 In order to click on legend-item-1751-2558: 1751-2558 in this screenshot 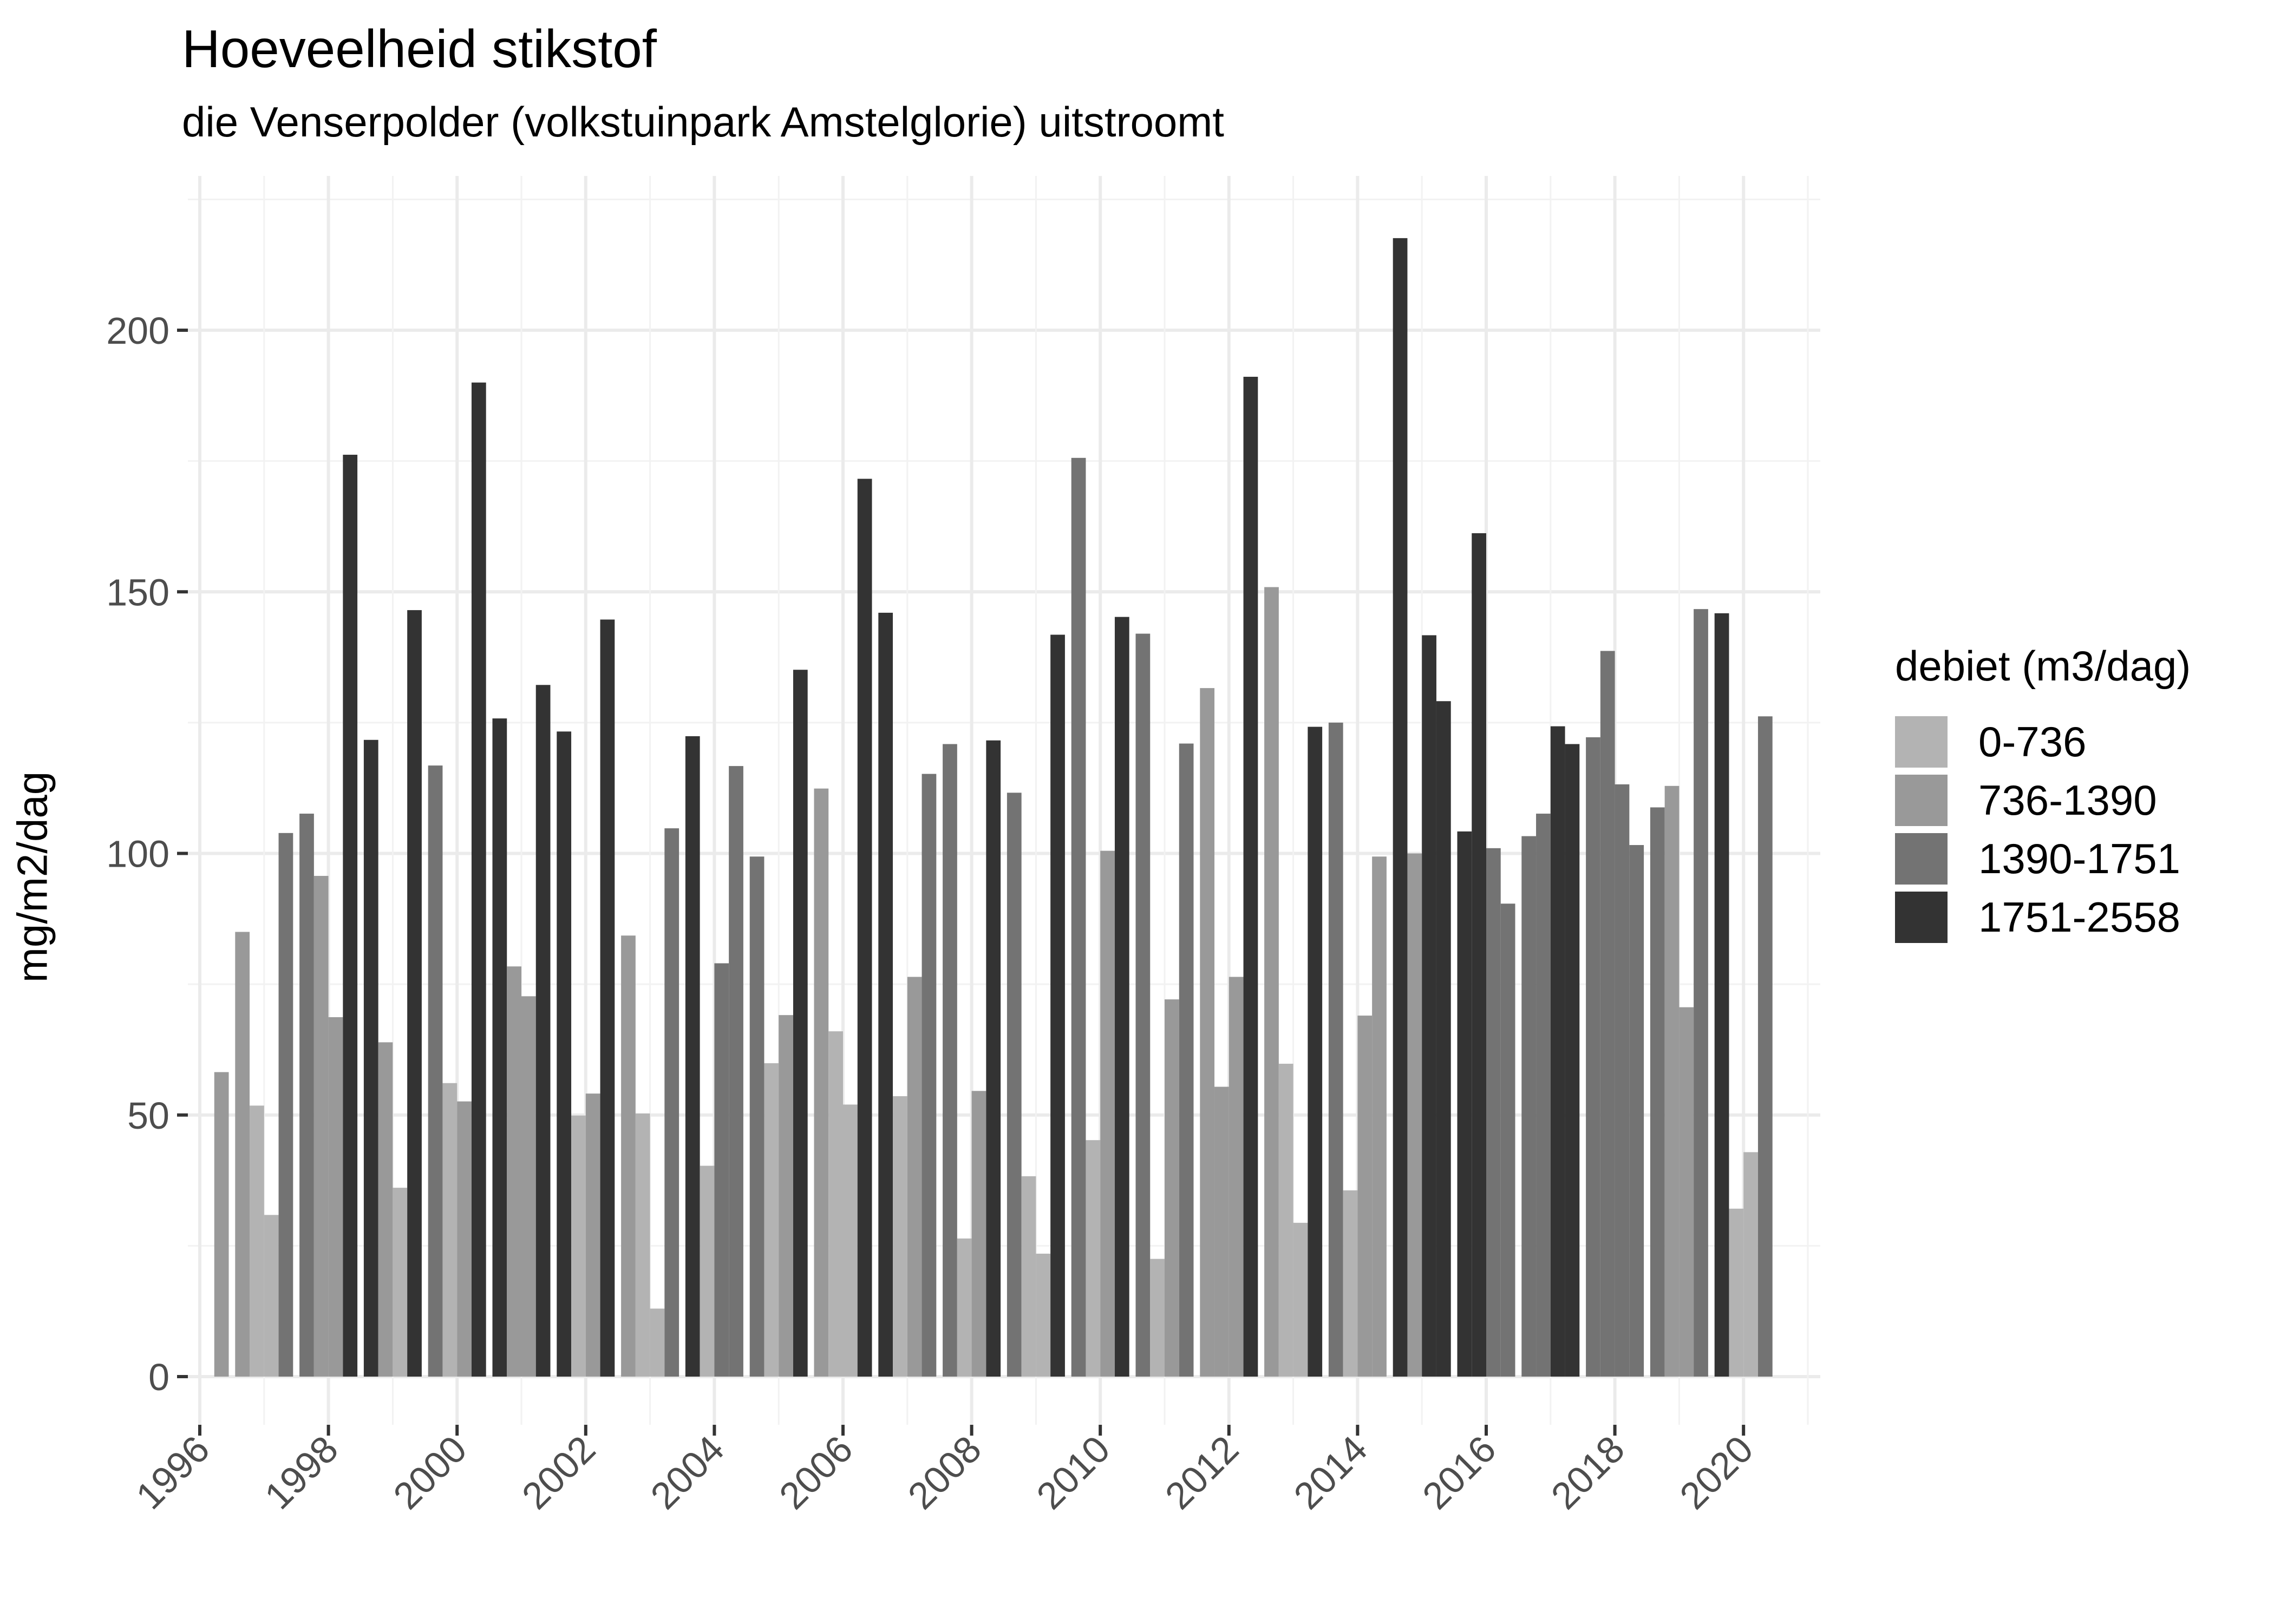, I will do `click(2043, 917)`.